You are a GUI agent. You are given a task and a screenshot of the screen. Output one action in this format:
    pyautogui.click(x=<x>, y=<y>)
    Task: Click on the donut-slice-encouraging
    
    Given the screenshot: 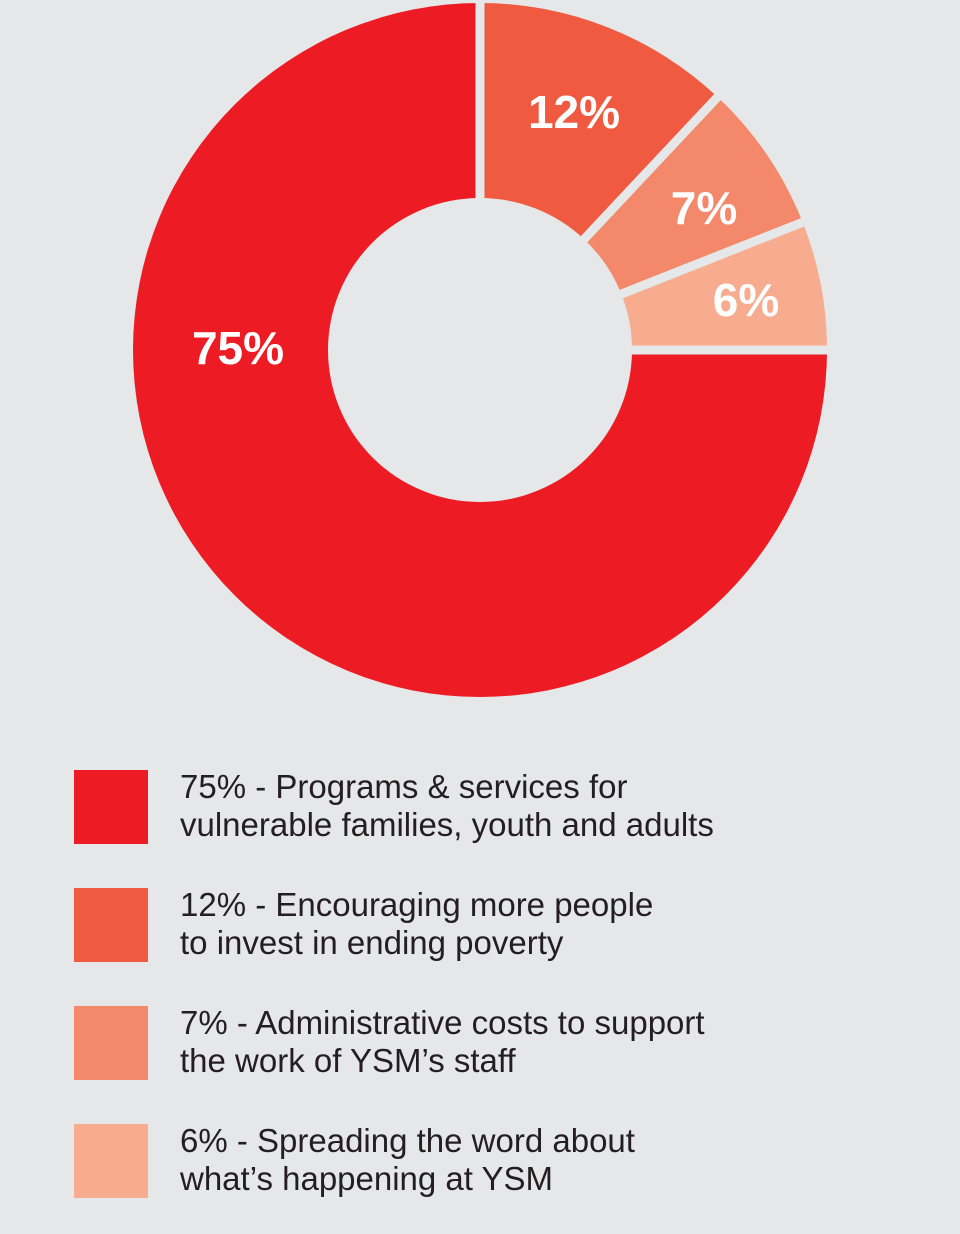 What is the action you would take?
    pyautogui.click(x=599, y=121)
    